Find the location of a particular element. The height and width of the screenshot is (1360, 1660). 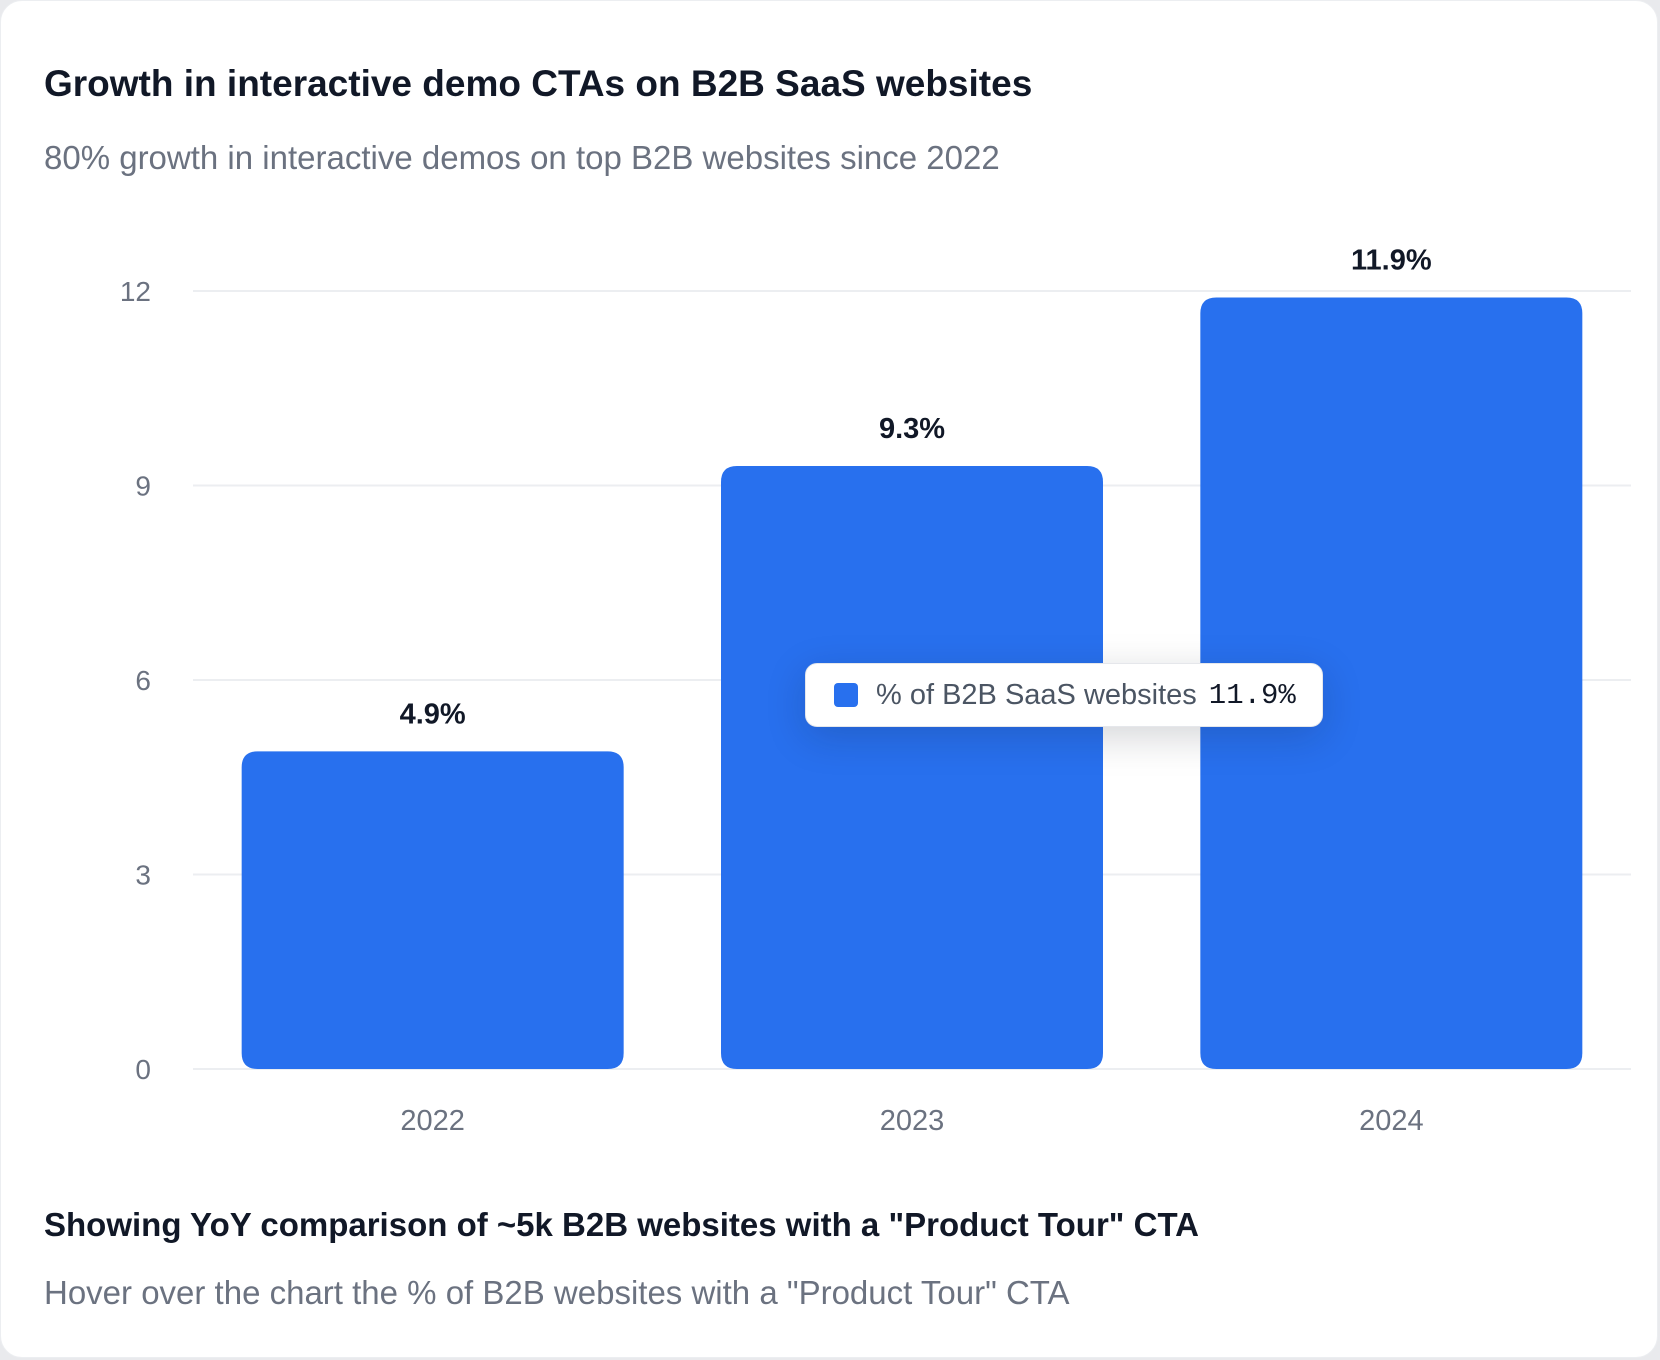

data-label-2024: 11.9% is located at coordinates (1391, 260).